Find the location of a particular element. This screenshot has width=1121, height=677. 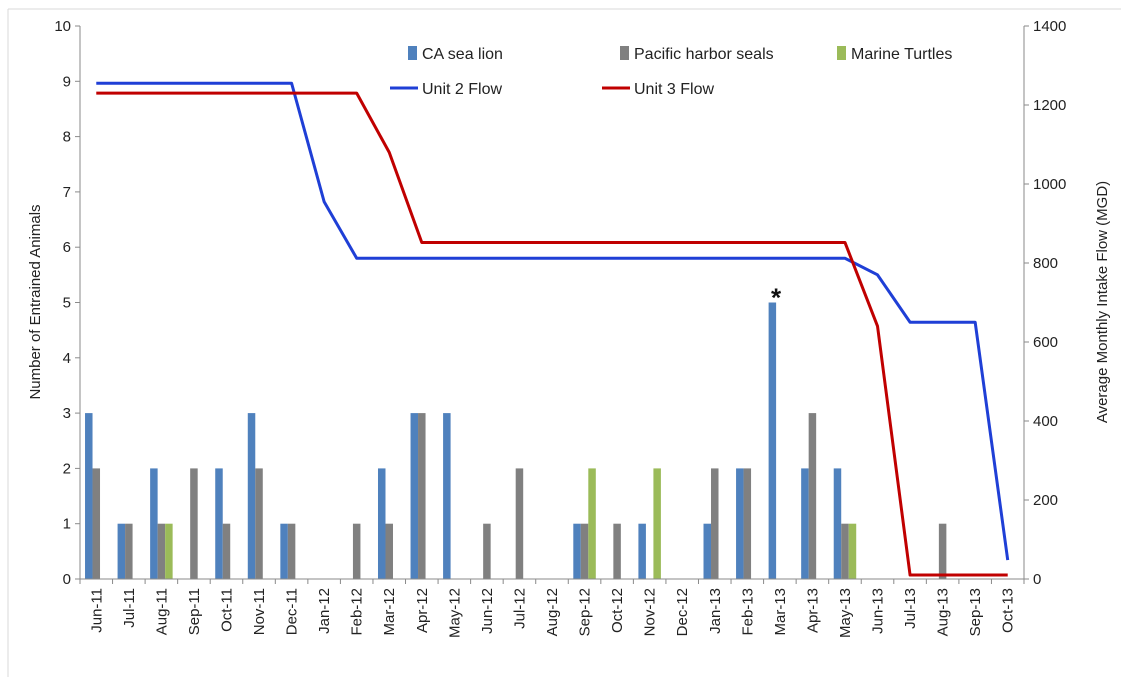

x-tick-label-jan-13: Jan-13 is located at coordinates (715, 611).